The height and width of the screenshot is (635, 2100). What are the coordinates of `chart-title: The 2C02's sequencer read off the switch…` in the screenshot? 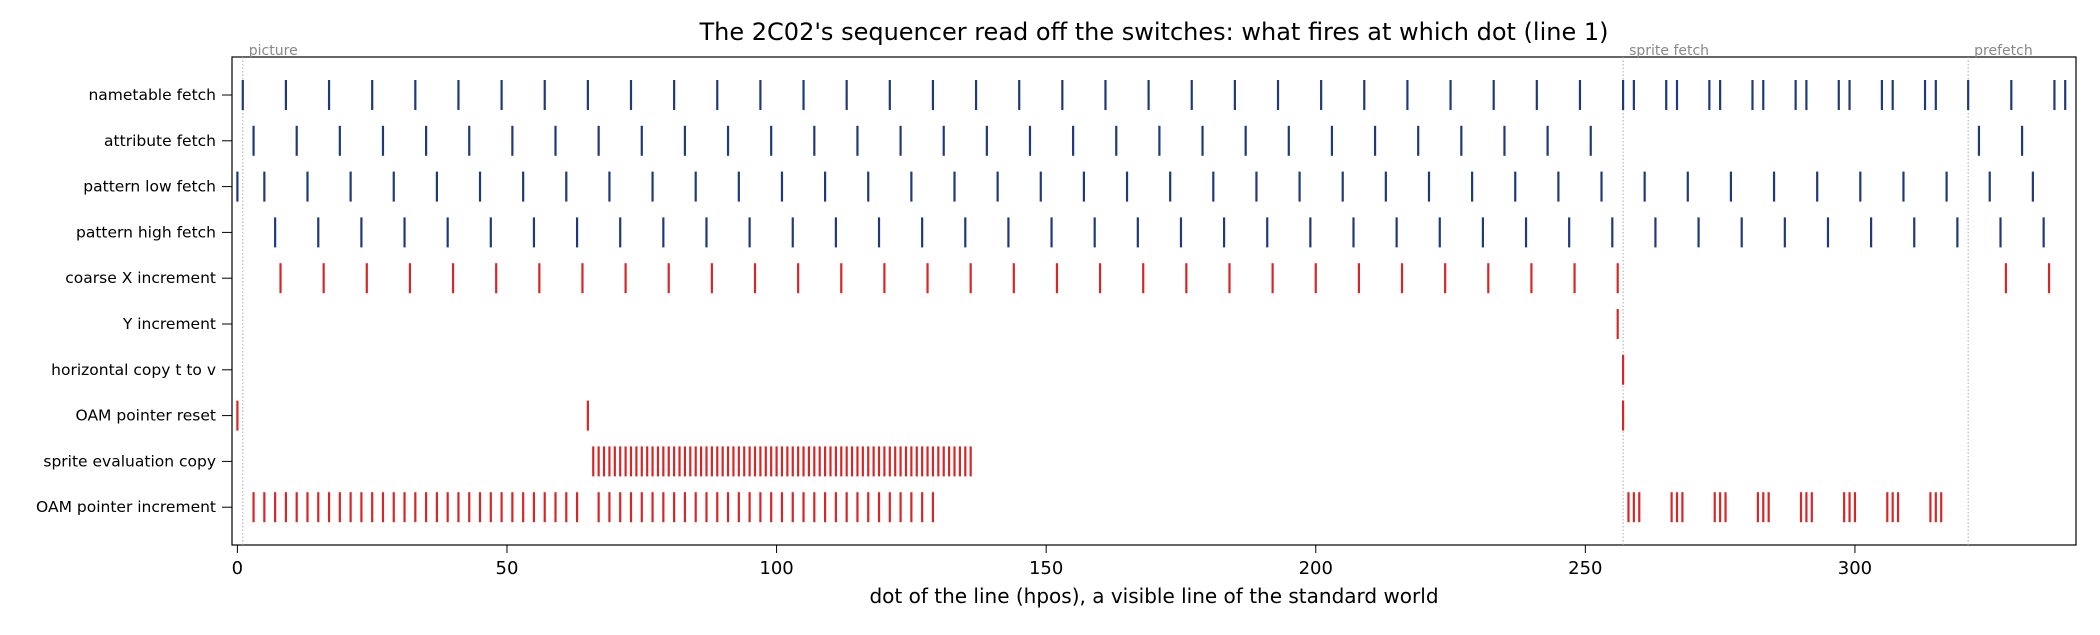 It's located at (1154, 32).